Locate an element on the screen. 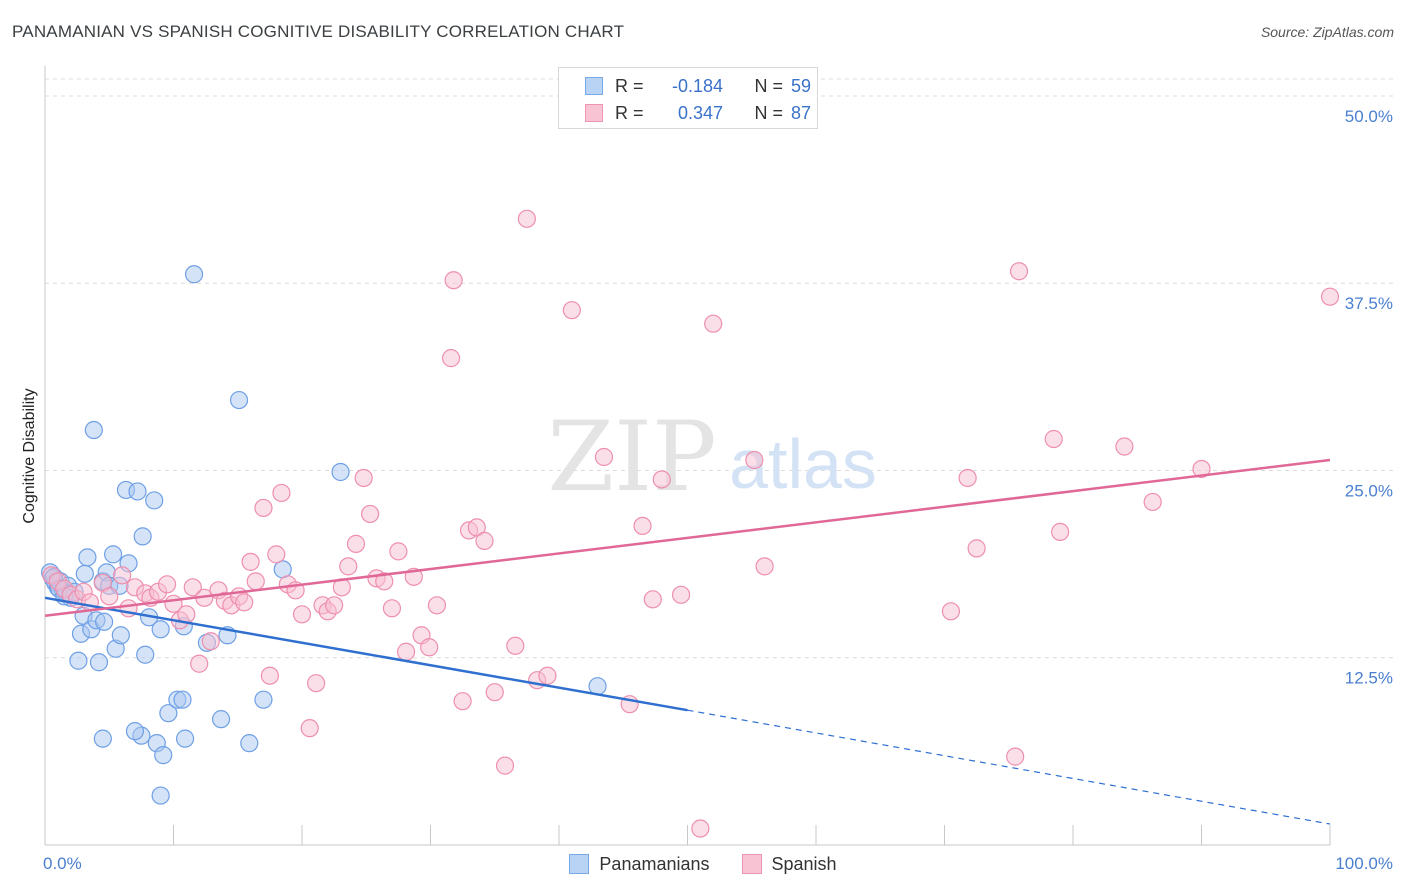  legend-n-label: N = is located at coordinates (768, 112).